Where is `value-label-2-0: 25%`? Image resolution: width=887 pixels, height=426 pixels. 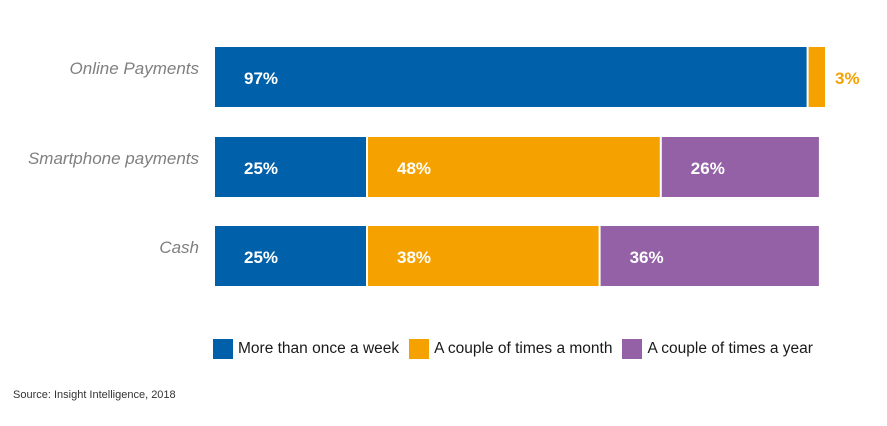
value-label-2-0: 25% is located at coordinates (261, 257).